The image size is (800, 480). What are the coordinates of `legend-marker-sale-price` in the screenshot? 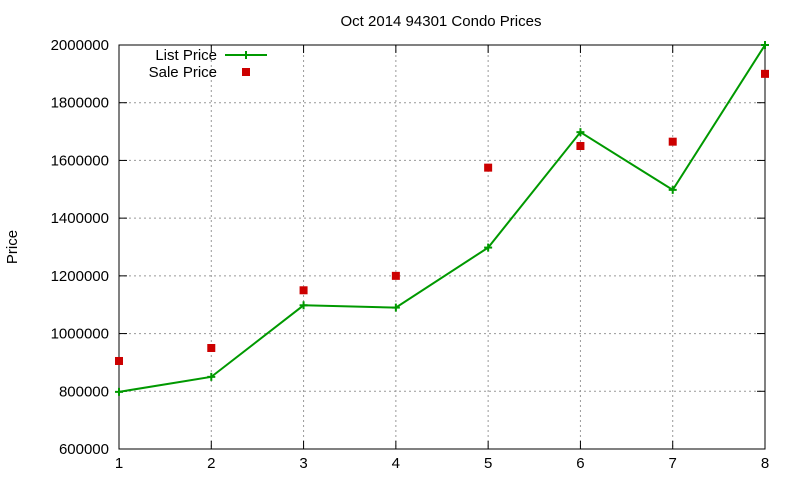 It's located at (246, 72).